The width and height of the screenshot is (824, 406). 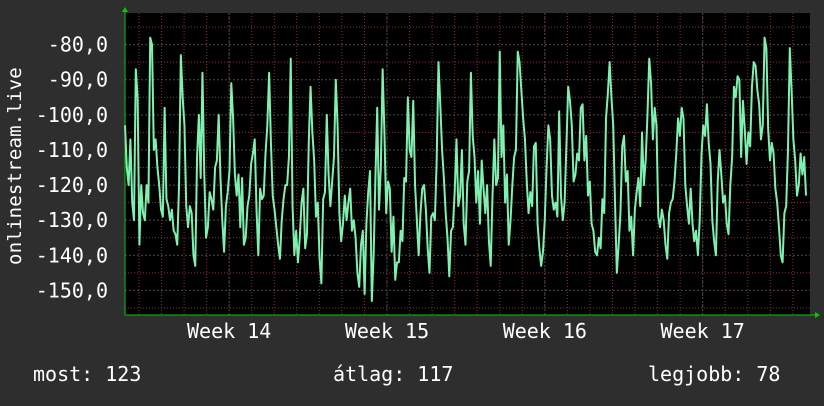 I want to click on y-tick-label: -80,0, so click(x=78, y=45).